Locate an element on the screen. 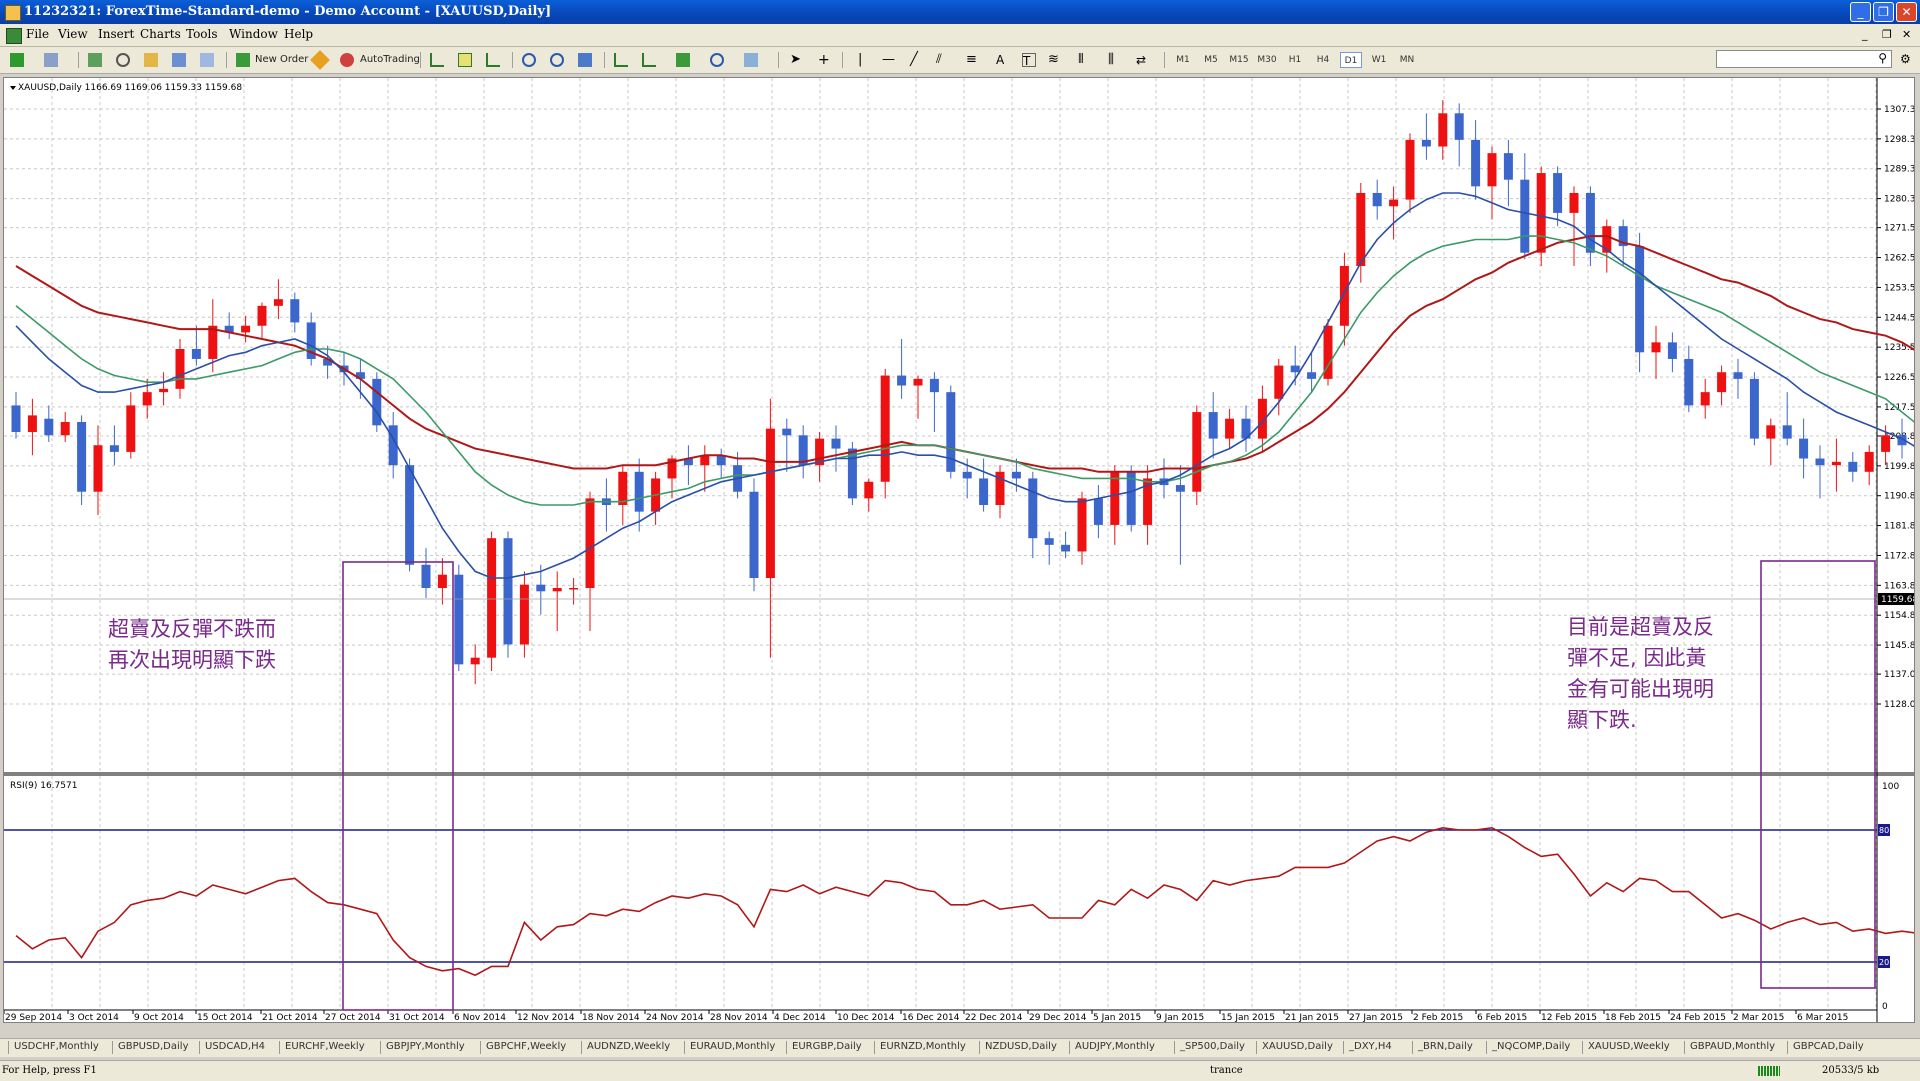  chart-tab: EURCHF,Weekly is located at coordinates (325, 1046).